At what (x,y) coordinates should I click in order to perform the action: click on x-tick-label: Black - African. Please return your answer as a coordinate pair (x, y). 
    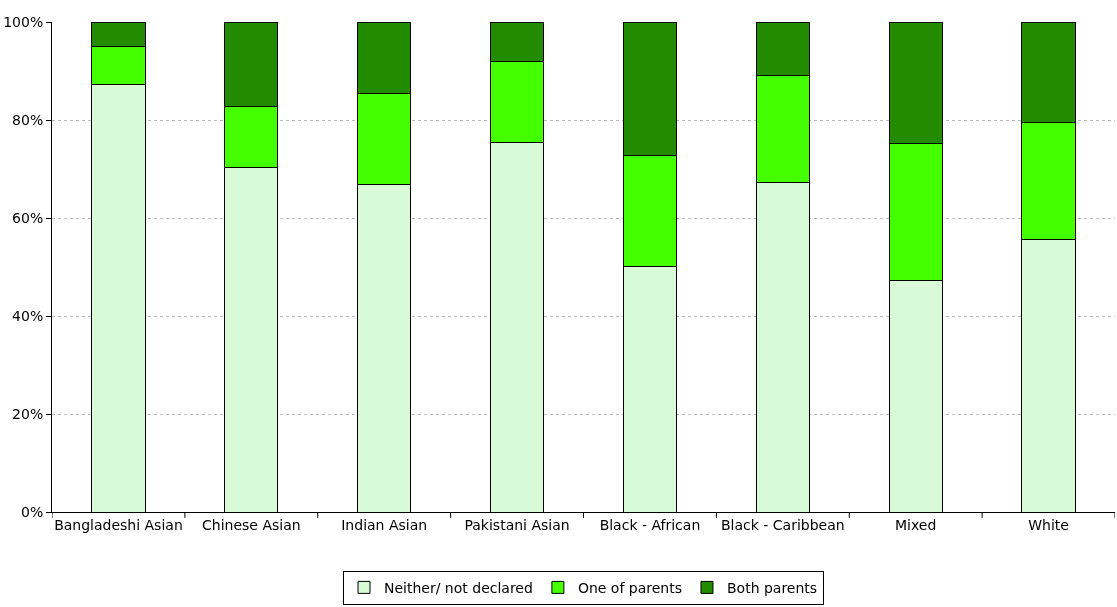
    Looking at the image, I should click on (650, 524).